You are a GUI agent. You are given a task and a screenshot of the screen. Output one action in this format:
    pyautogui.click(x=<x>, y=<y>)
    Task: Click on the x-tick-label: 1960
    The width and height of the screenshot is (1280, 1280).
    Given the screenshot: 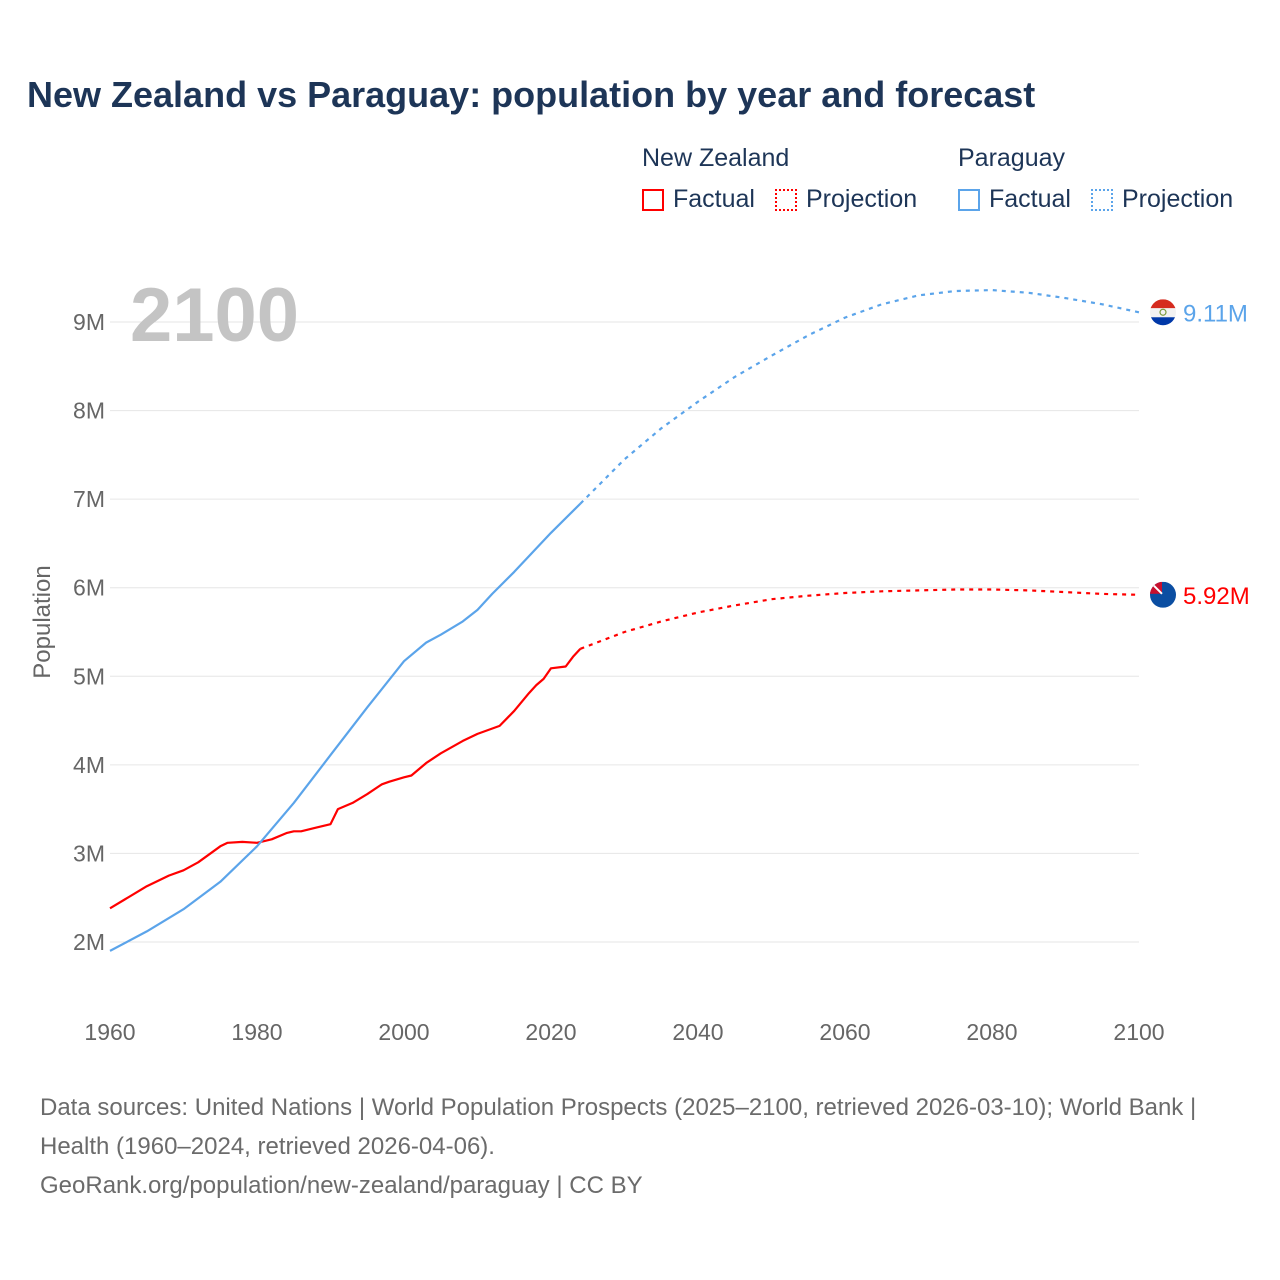 What is the action you would take?
    pyautogui.click(x=109, y=1032)
    